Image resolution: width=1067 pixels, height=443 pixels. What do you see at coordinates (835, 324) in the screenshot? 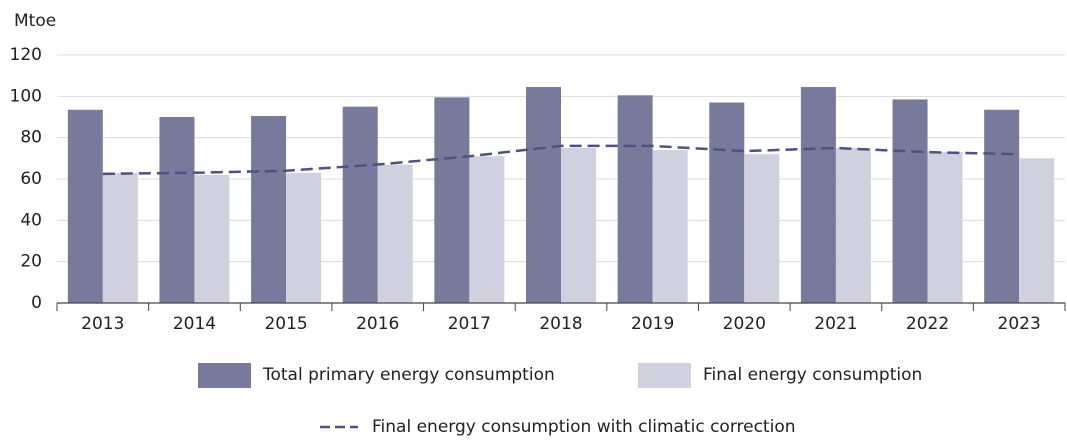
I see `x-tick-label: 2021` at bounding box center [835, 324].